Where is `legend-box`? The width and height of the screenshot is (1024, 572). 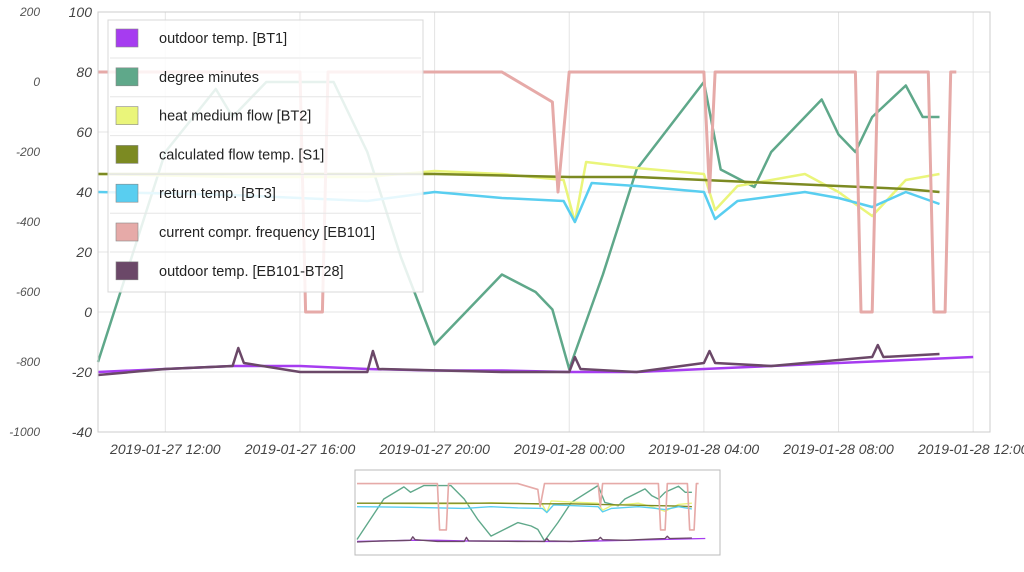 legend-box is located at coordinates (265, 156).